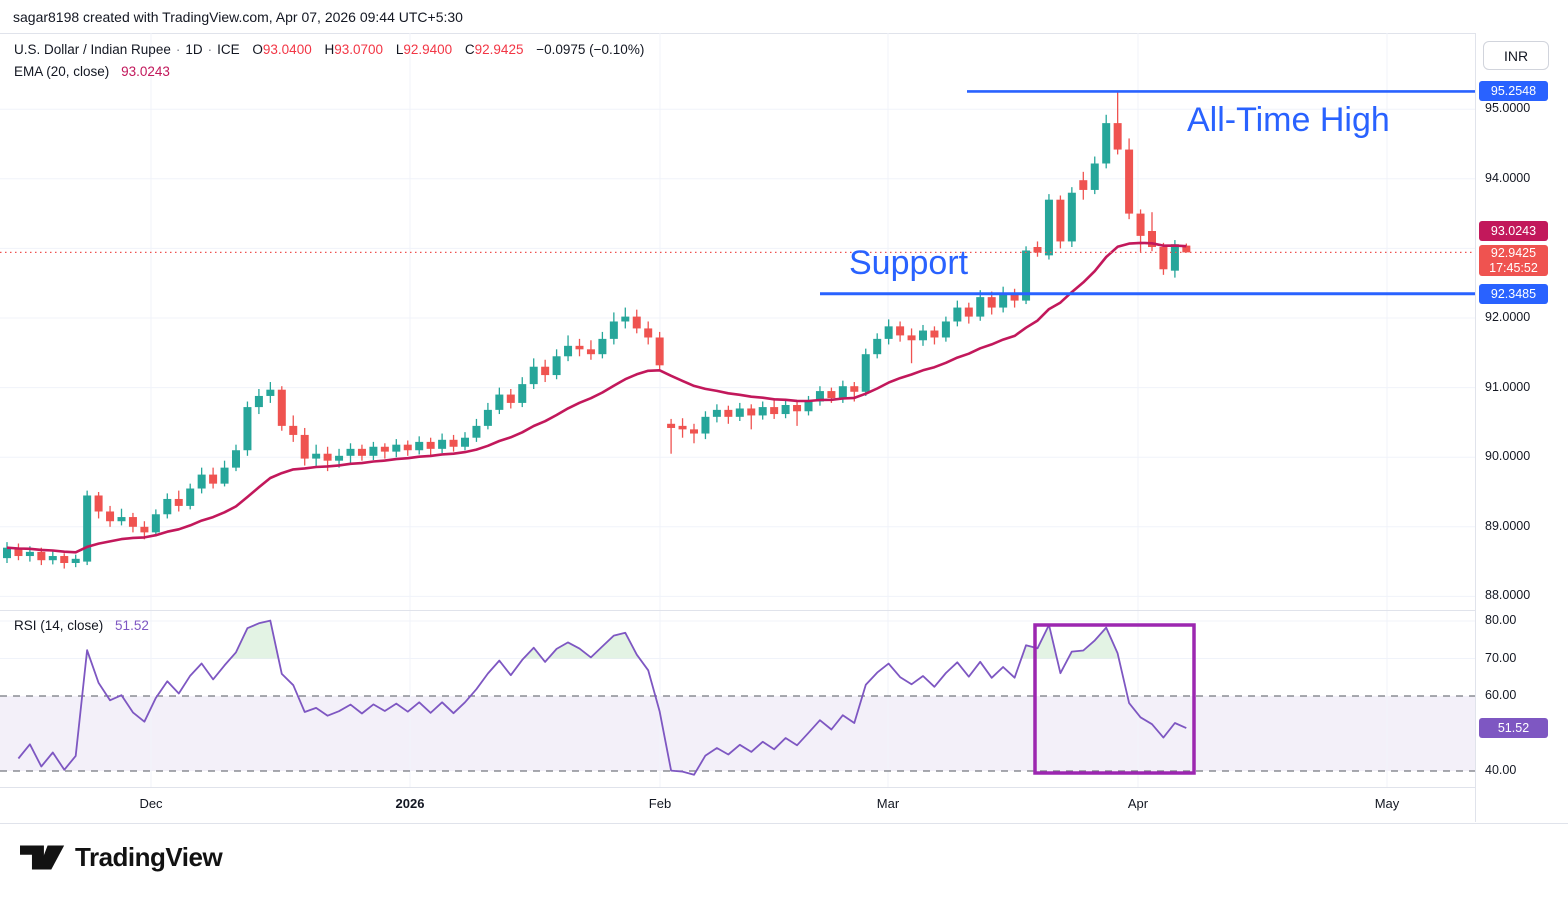 The height and width of the screenshot is (898, 1568). I want to click on rsi-highlight-box, so click(1114, 699).